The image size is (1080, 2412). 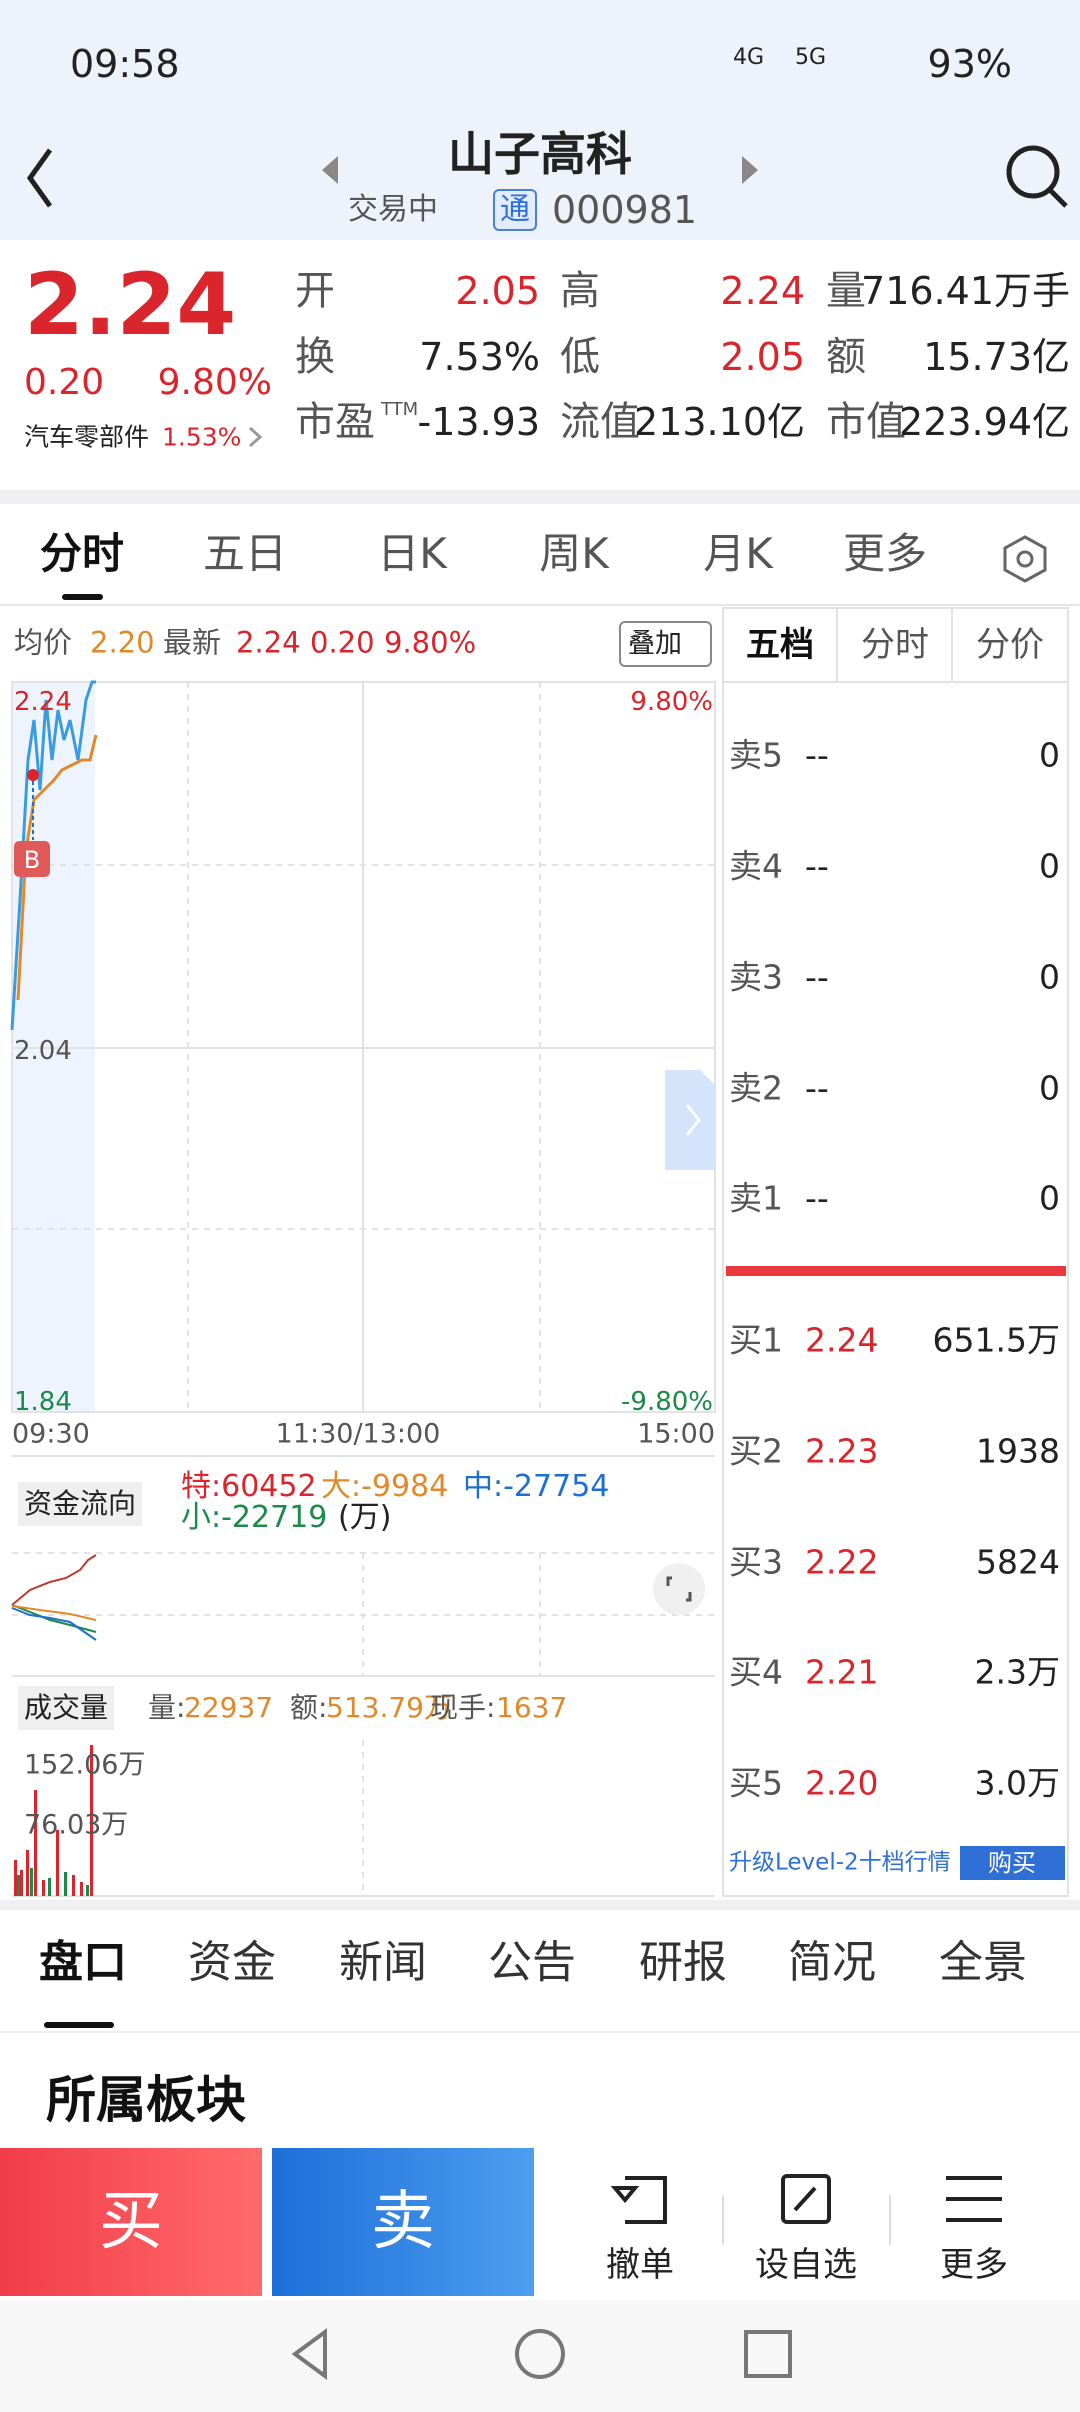 I want to click on stock-code: 000981, so click(x=625, y=210).